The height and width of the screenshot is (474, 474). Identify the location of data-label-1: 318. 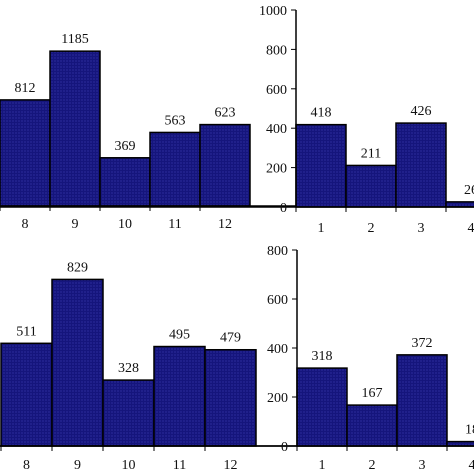
(322, 356).